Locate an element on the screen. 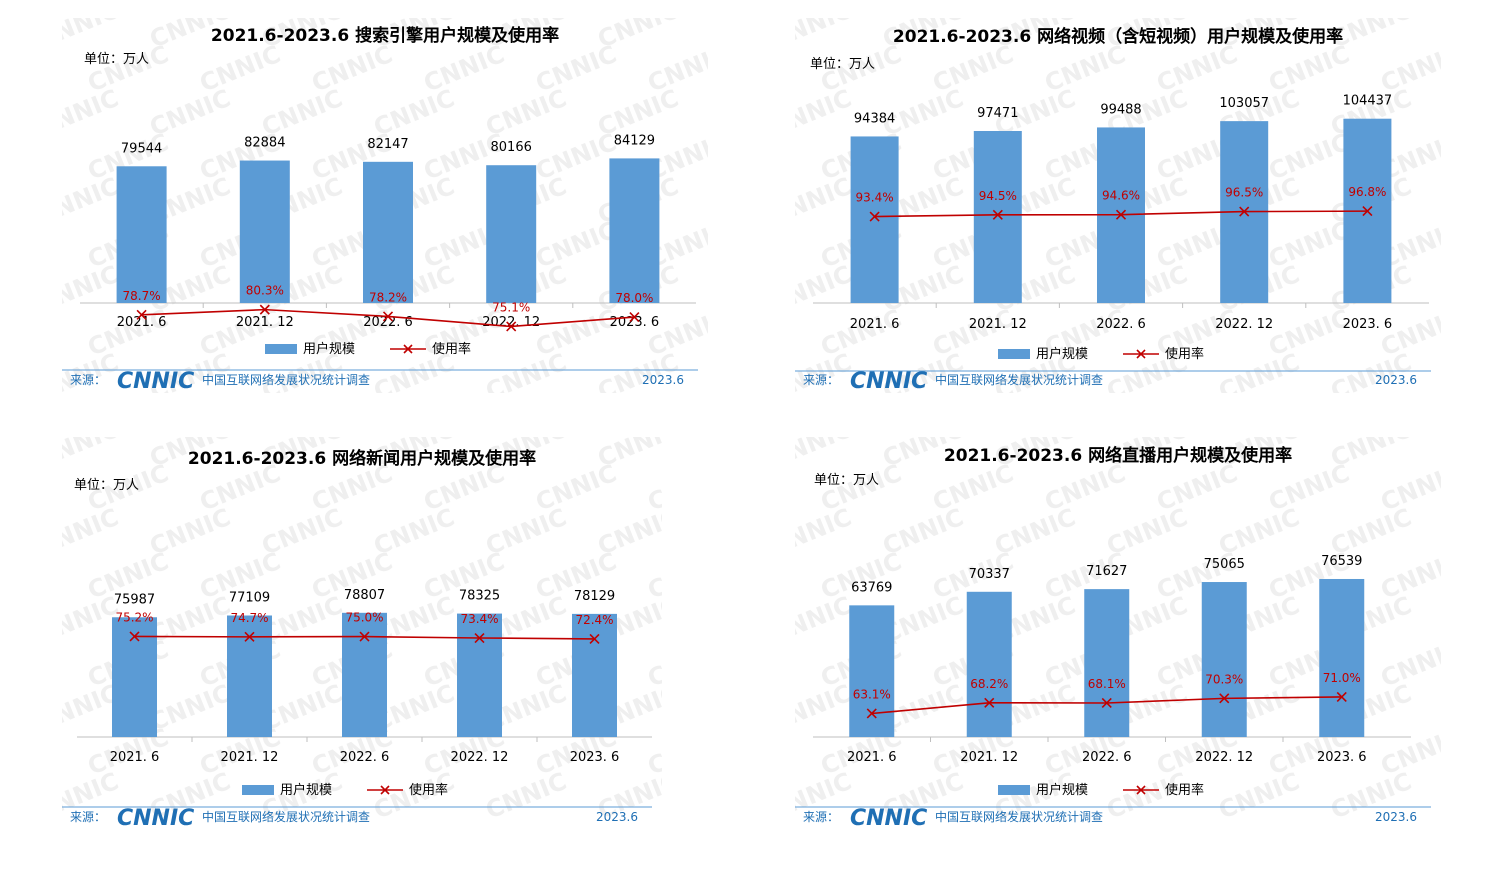 Image resolution: width=1504 pixels, height=870 pixels. x-tick-label: 2022. 12 is located at coordinates (1244, 324).